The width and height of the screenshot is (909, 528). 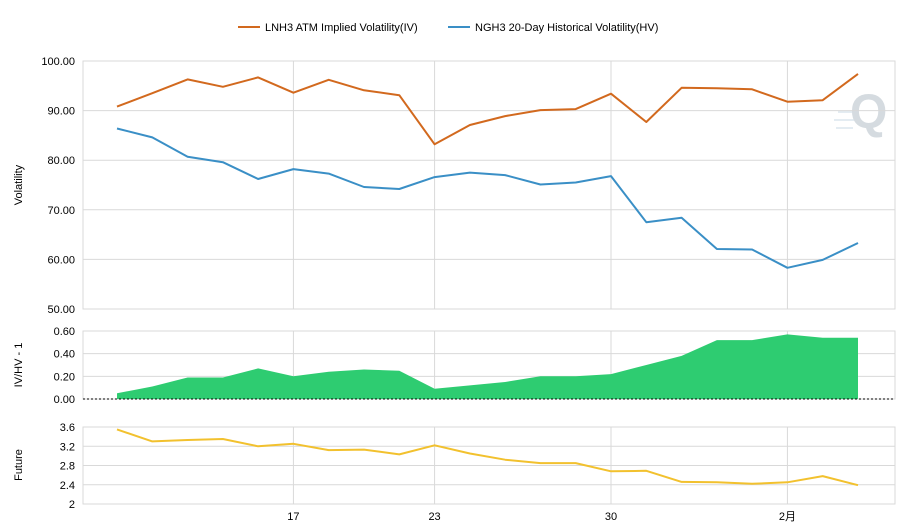 What do you see at coordinates (611, 517) in the screenshot?
I see `x-tick-label: 30` at bounding box center [611, 517].